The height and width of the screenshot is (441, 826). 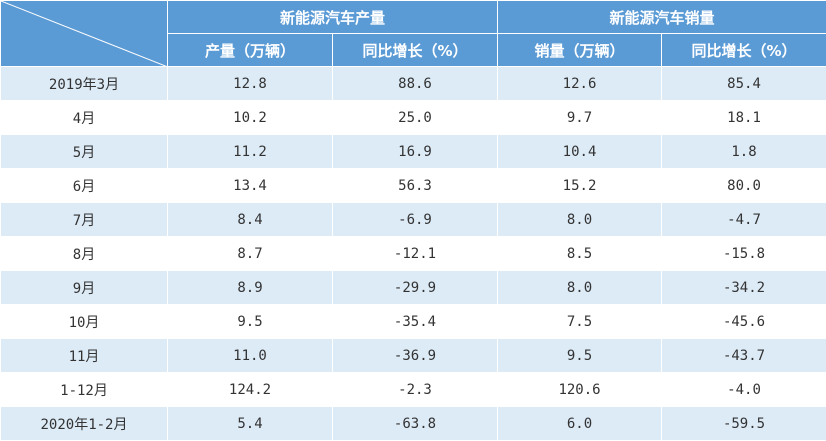 What do you see at coordinates (250, 50) in the screenshot?
I see `column-header: 产量（万辆）` at bounding box center [250, 50].